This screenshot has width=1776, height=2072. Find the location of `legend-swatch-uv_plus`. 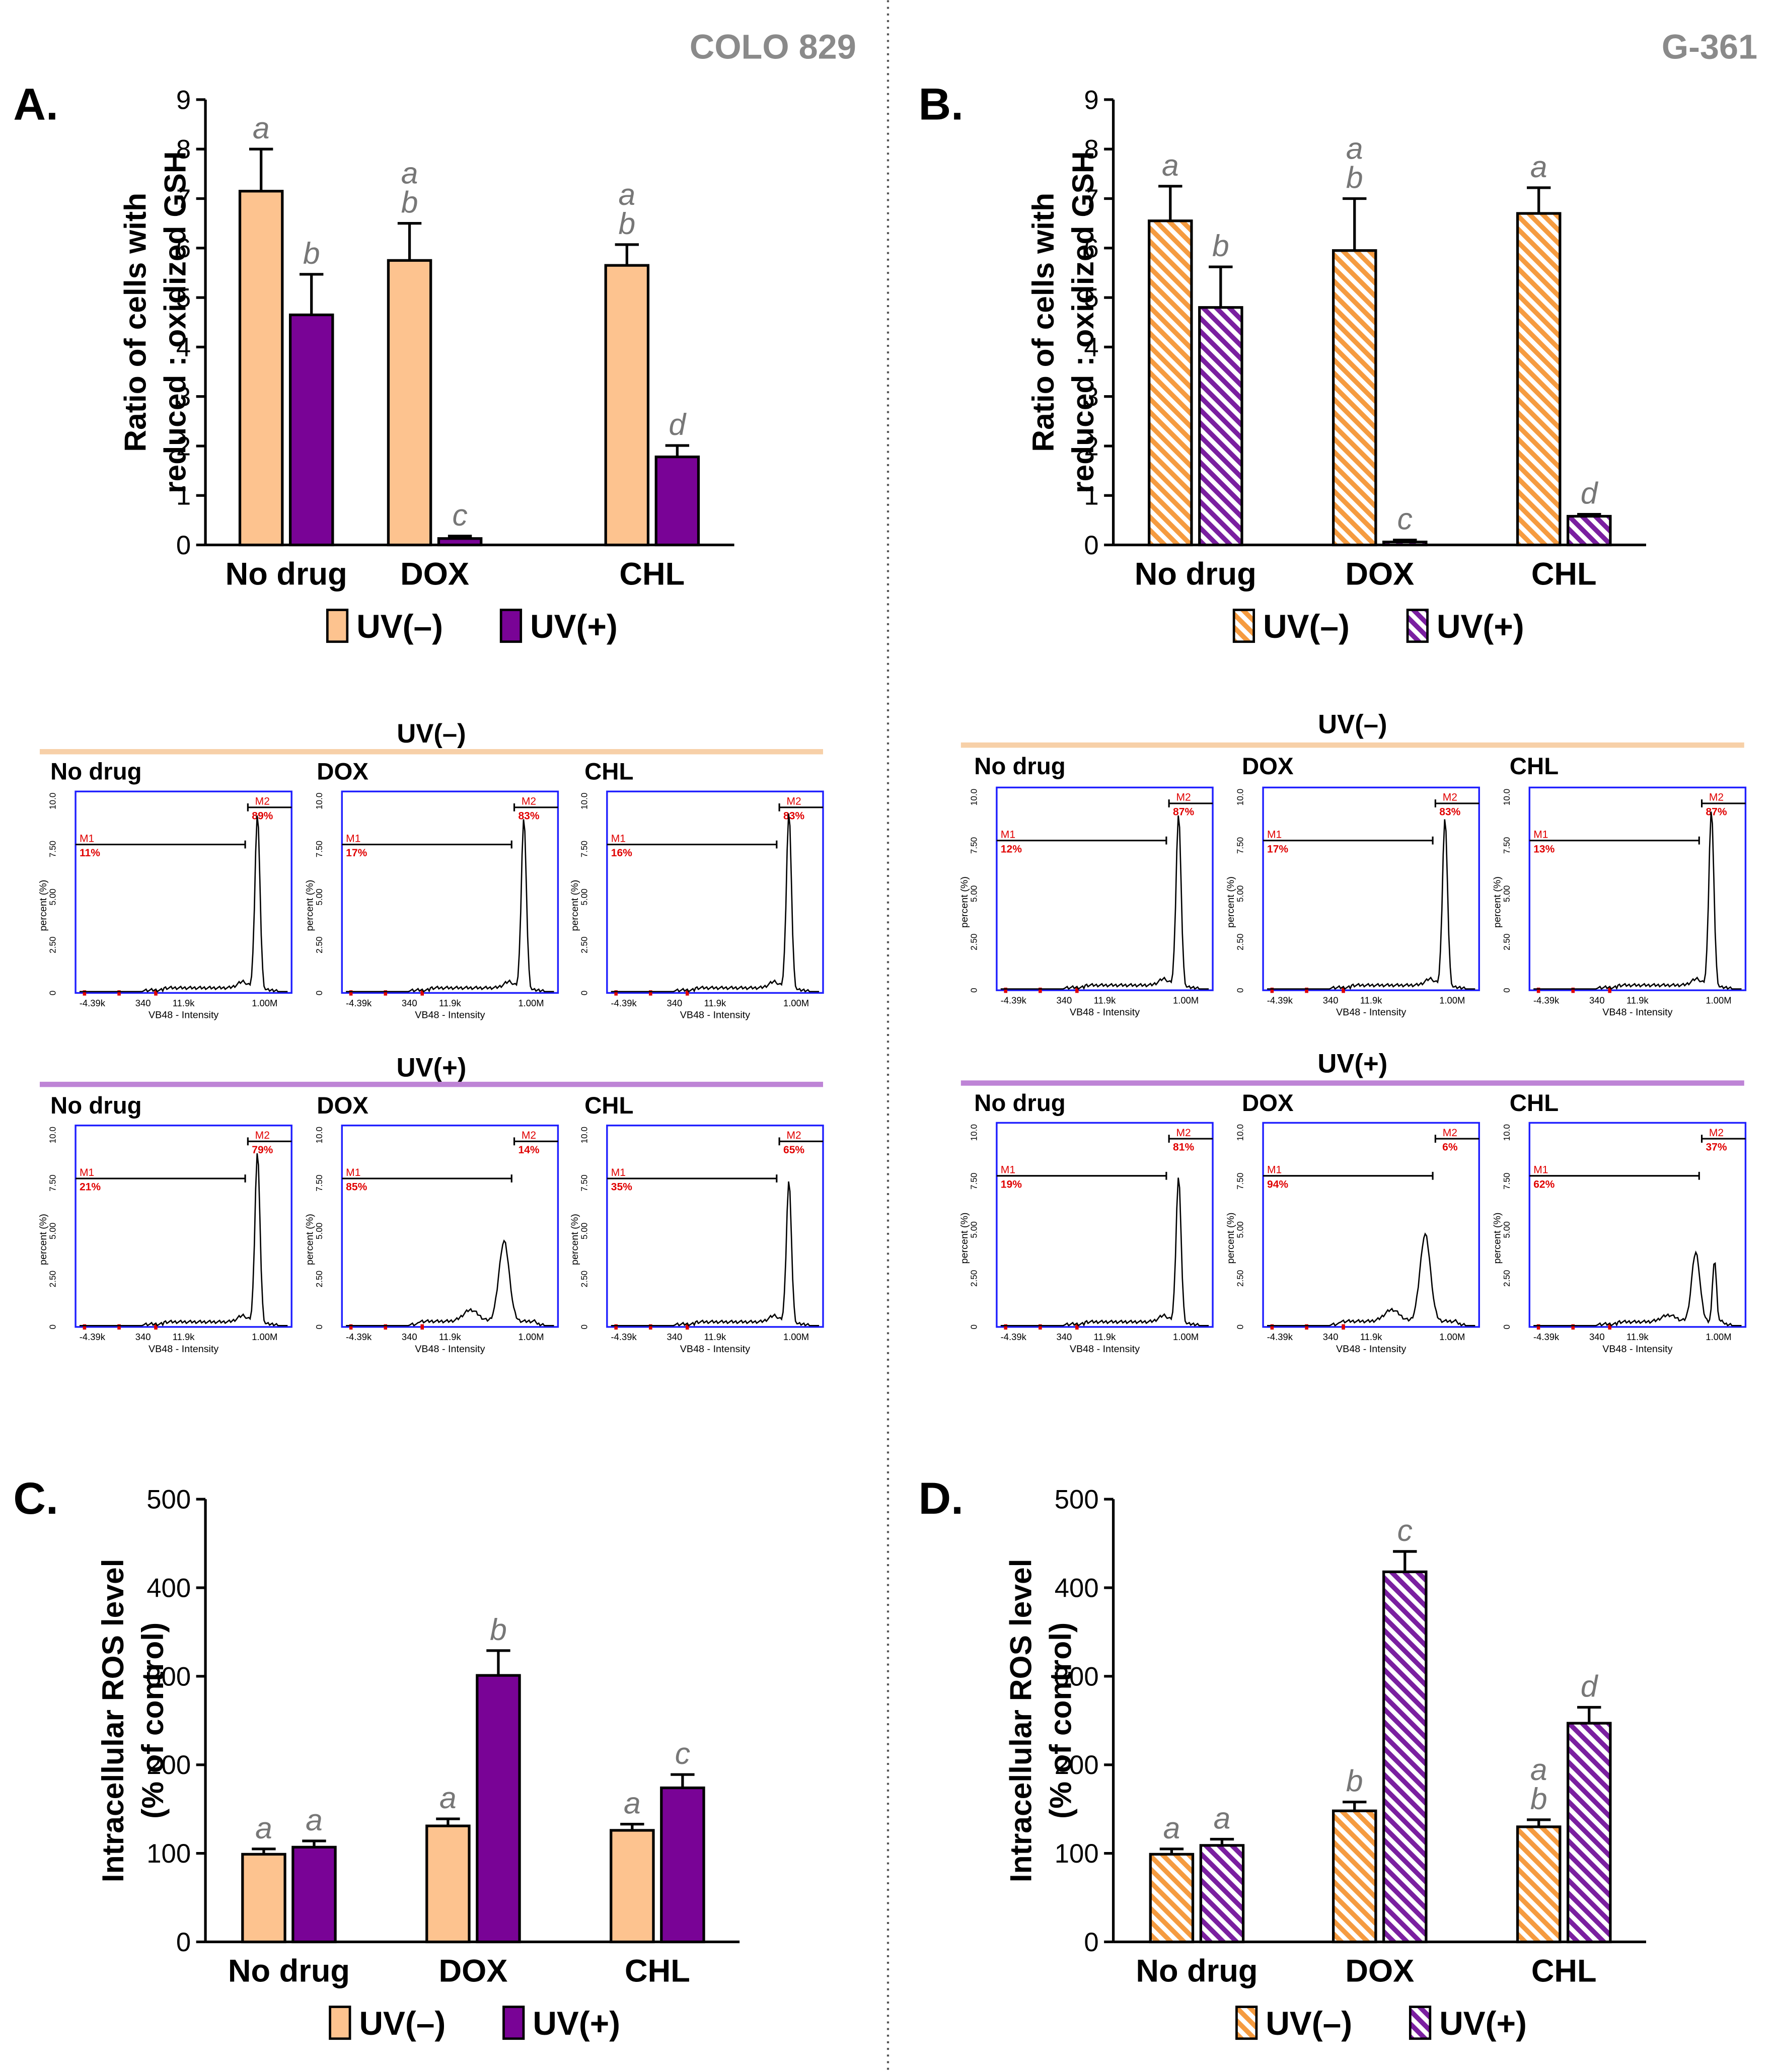

legend-swatch-uv_plus is located at coordinates (513, 2023).